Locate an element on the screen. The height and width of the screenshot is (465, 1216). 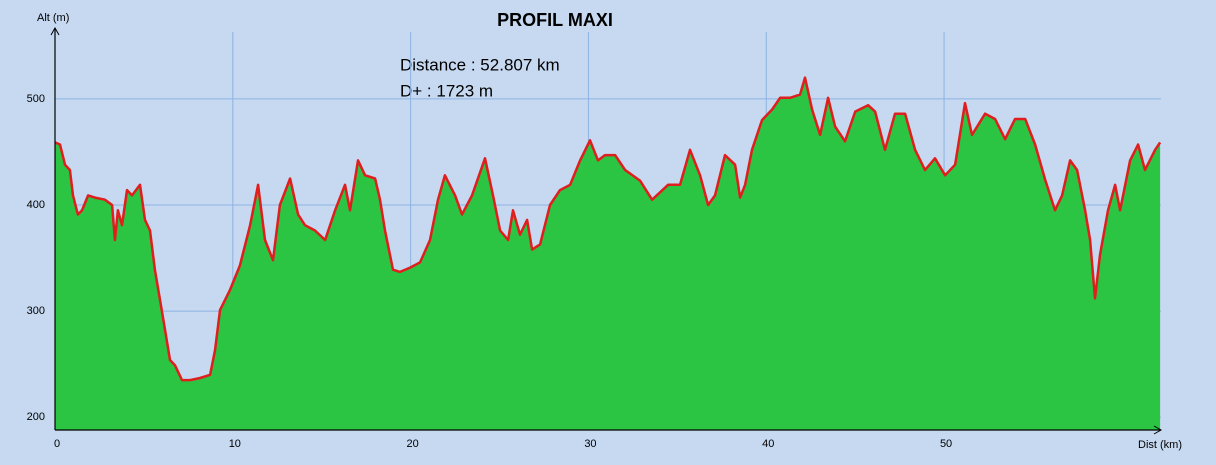
x-tick-label: 0 is located at coordinates (57, 444).